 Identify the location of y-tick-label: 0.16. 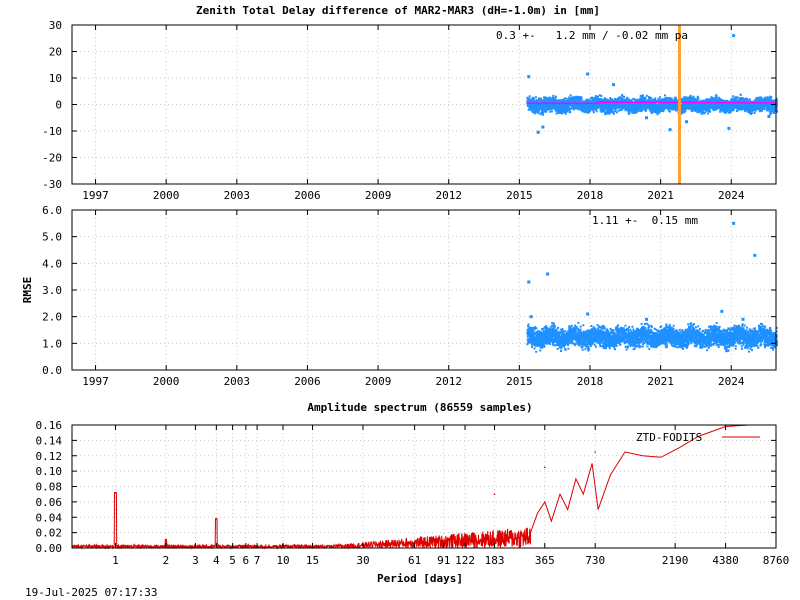
(49, 425).